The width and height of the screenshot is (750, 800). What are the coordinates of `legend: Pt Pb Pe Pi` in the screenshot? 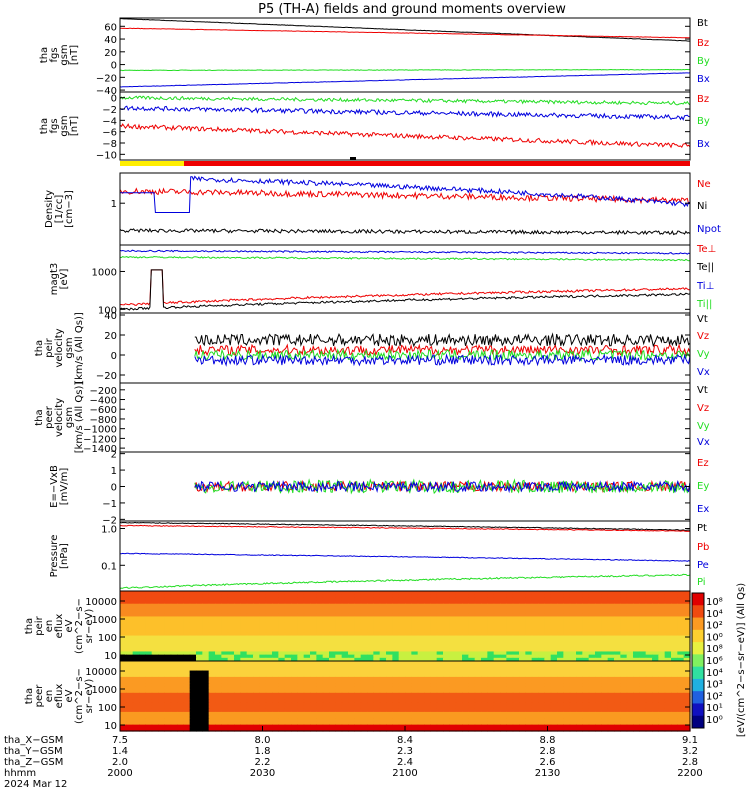 It's located at (703, 555).